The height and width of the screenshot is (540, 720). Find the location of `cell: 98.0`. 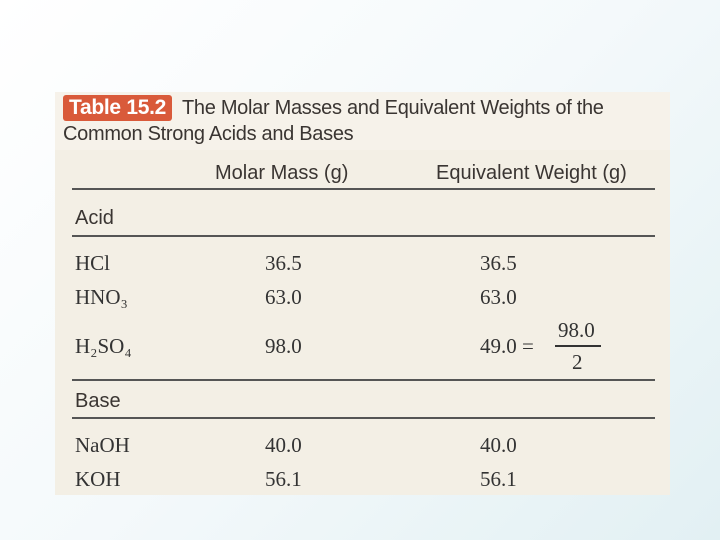

cell: 98.0 is located at coordinates (283, 346).